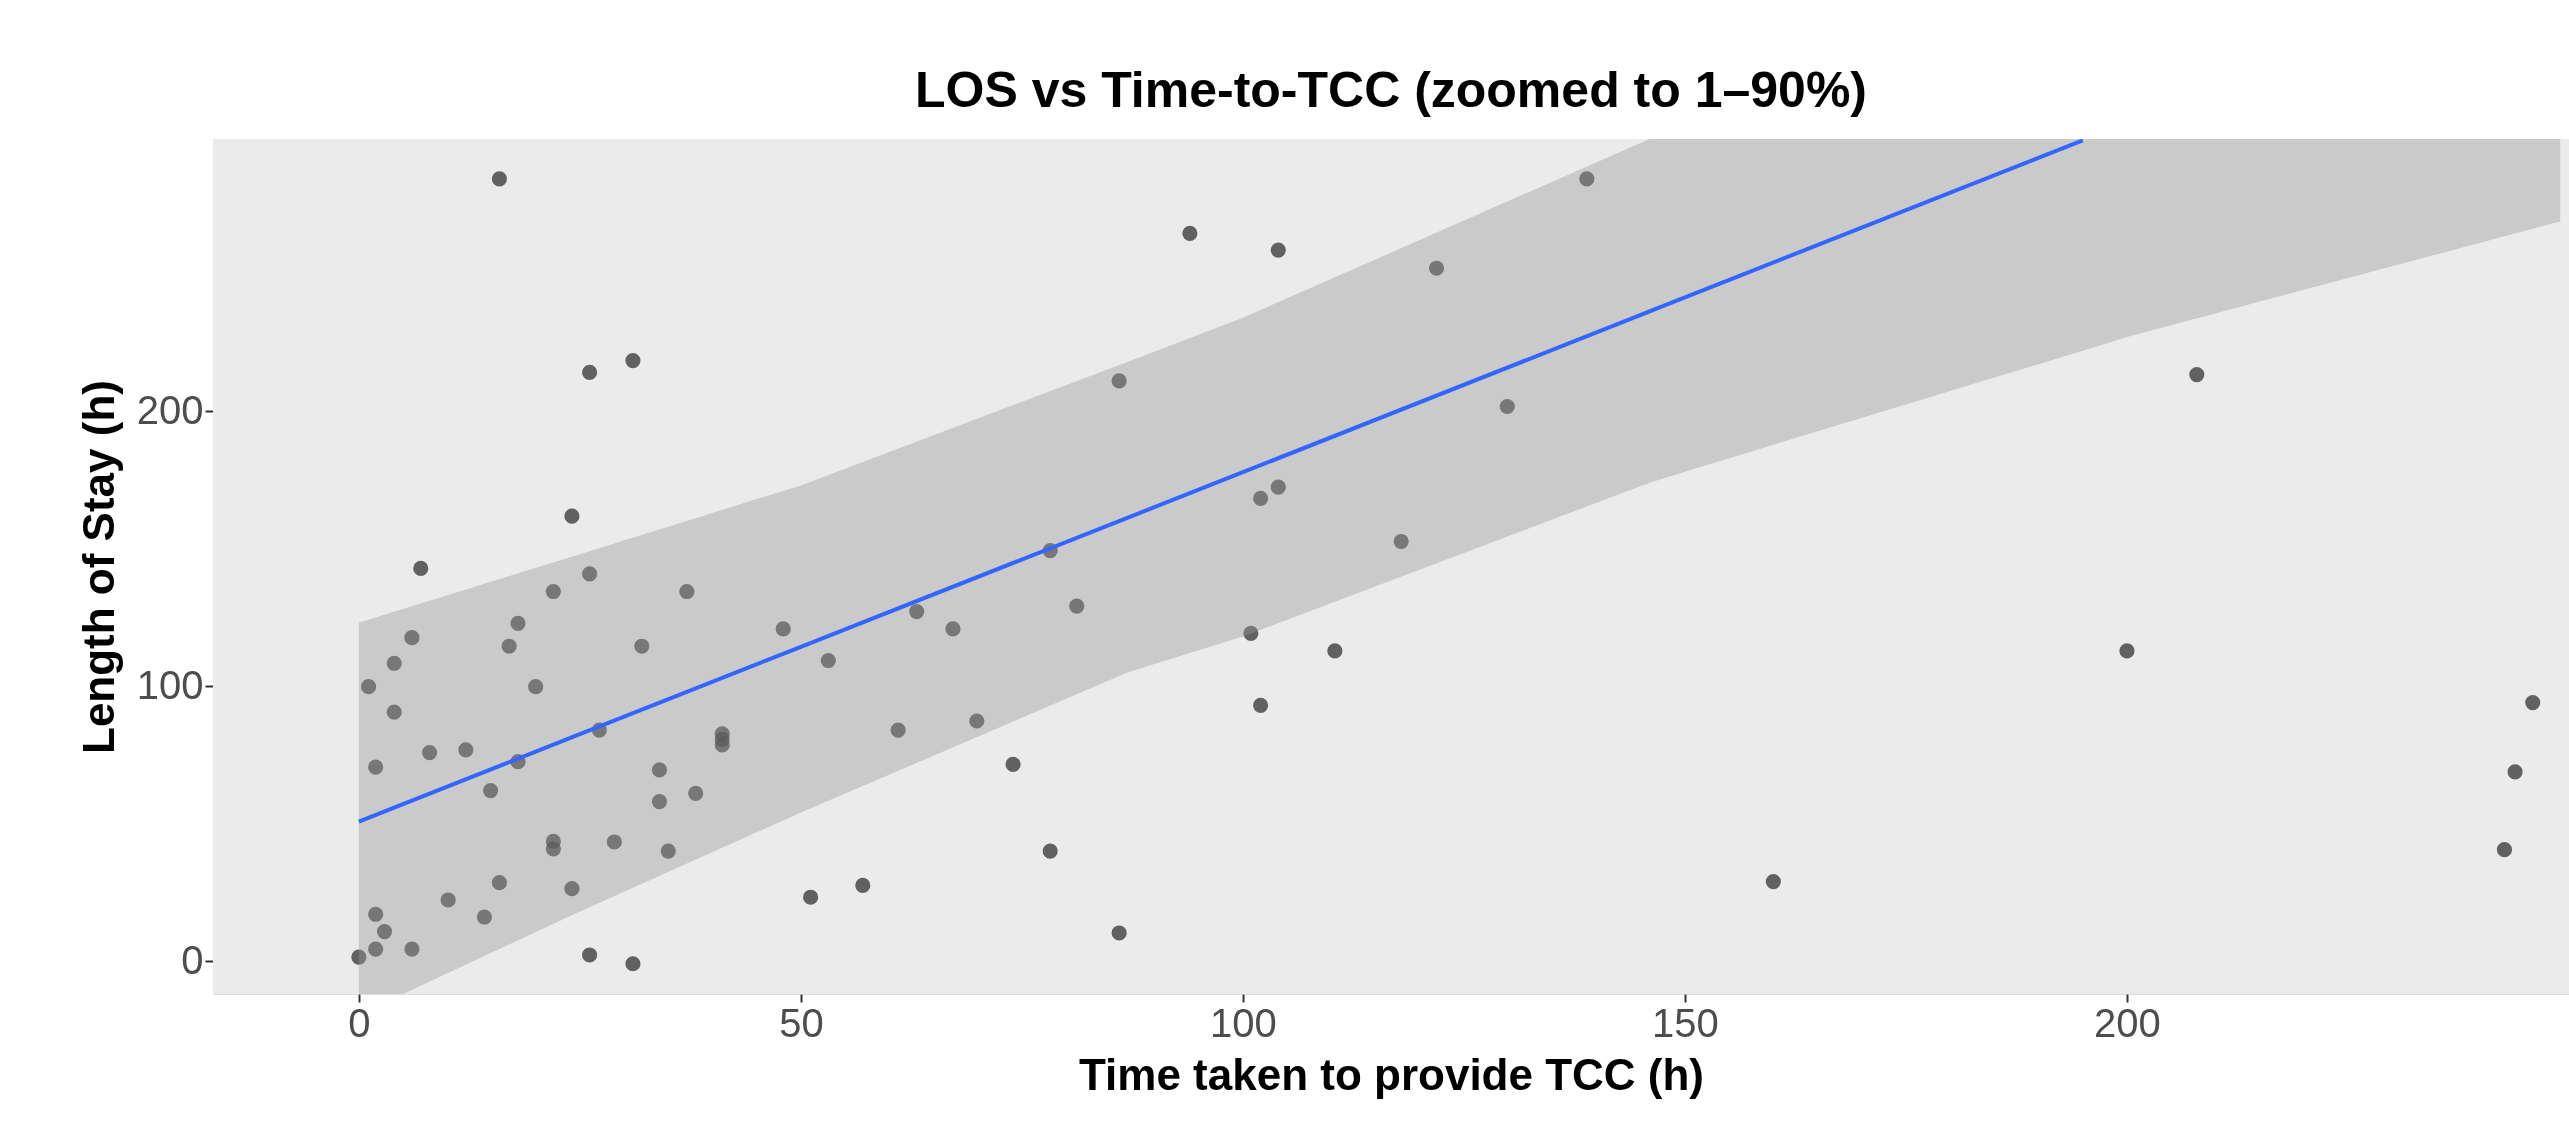 Image resolution: width=2569 pixels, height=1146 pixels. What do you see at coordinates (1391, 90) in the screenshot?
I see `chart-title: LOS vs Time-to-TCC (zoomed to 1–90%)` at bounding box center [1391, 90].